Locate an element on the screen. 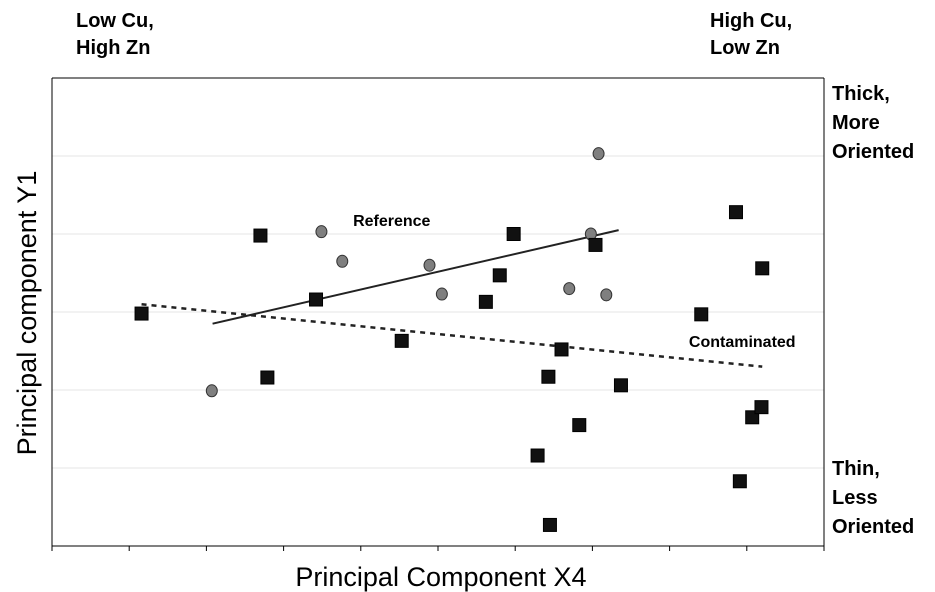  x-axis-title: Principal Component X4 is located at coordinates (440, 577).